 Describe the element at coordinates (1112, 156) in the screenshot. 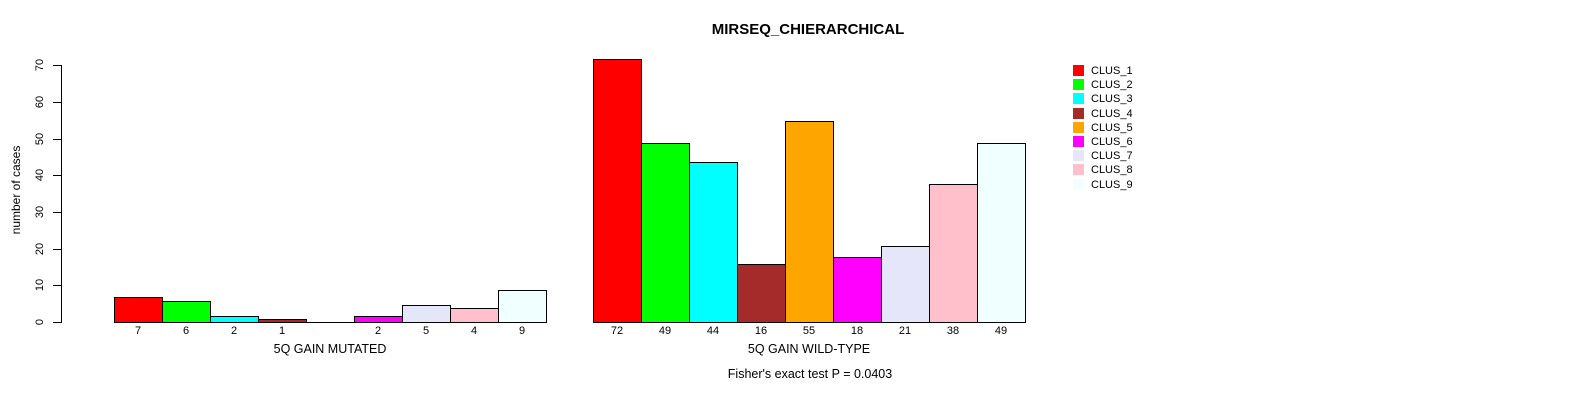

I see `legend-item-label: CLUS_7` at that location.